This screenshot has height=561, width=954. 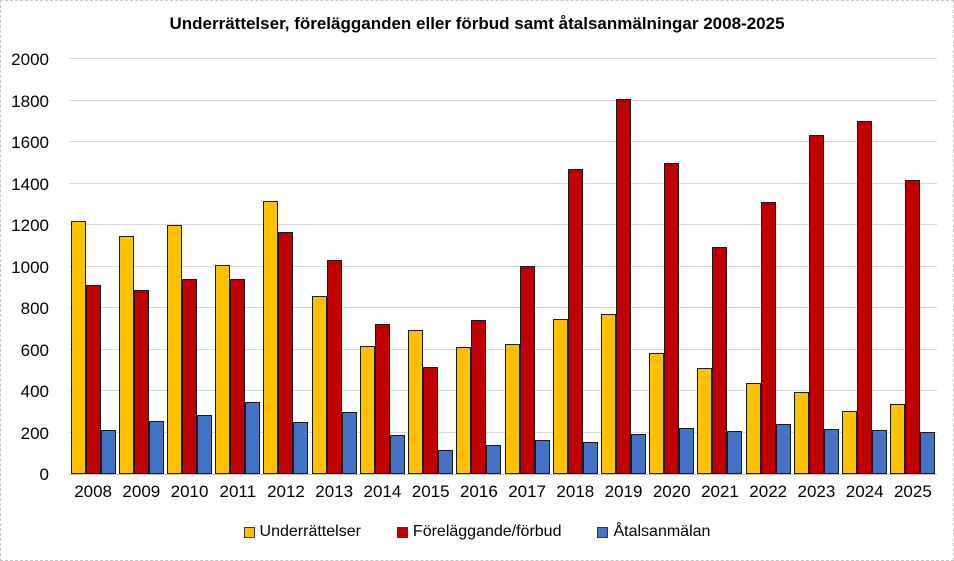 What do you see at coordinates (334, 491) in the screenshot?
I see `x-tick-label: 2013` at bounding box center [334, 491].